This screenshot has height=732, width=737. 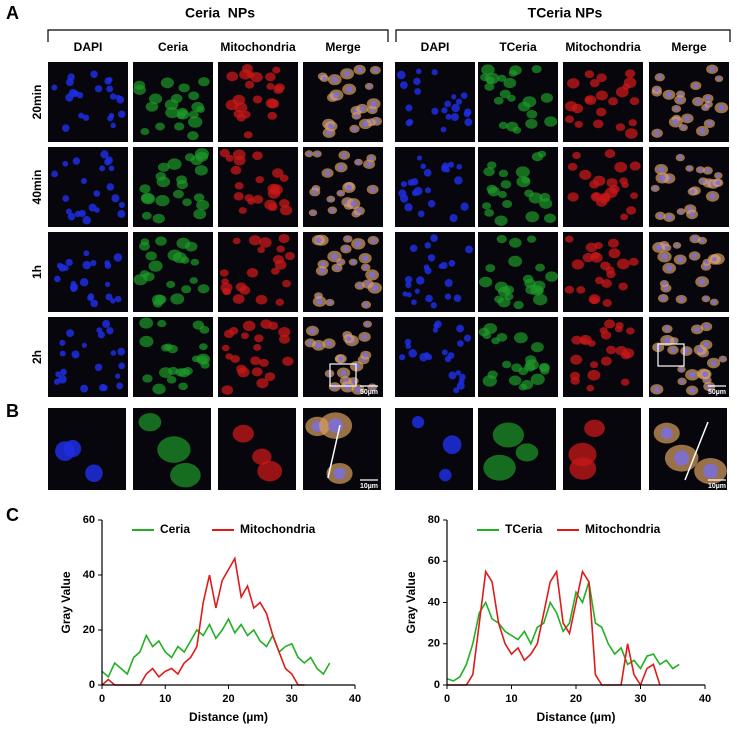 I want to click on row-label: 20min, so click(x=37, y=102).